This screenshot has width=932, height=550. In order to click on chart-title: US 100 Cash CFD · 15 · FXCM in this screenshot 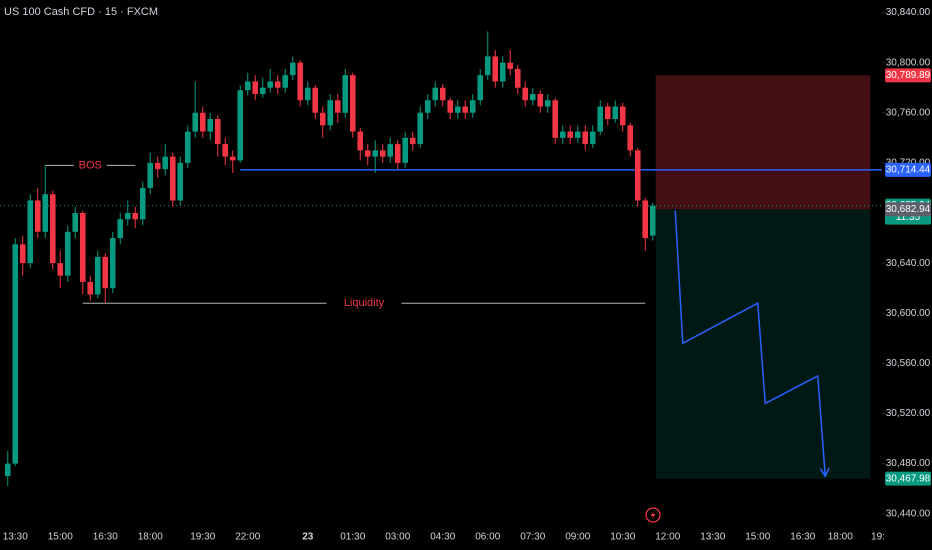, I will do `click(81, 12)`.